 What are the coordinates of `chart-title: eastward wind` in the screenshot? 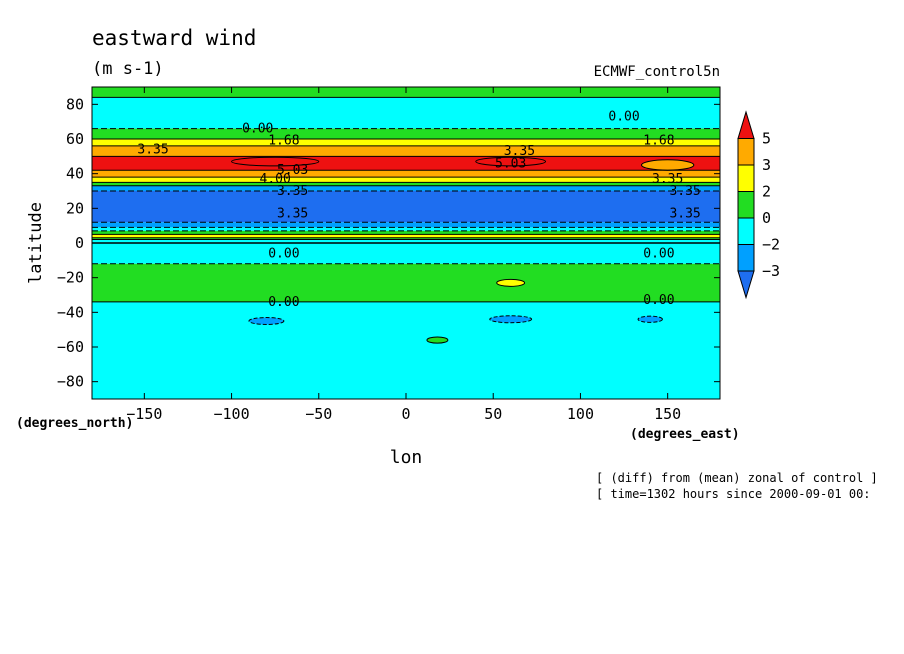 It's located at (174, 38).